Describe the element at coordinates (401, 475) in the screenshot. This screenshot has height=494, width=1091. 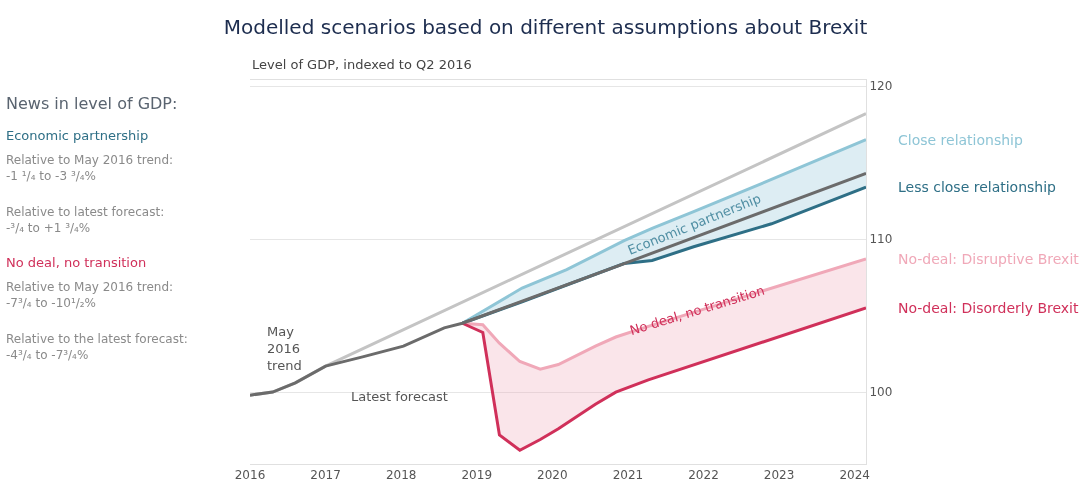
I see `x-tick-label: 2018` at that location.